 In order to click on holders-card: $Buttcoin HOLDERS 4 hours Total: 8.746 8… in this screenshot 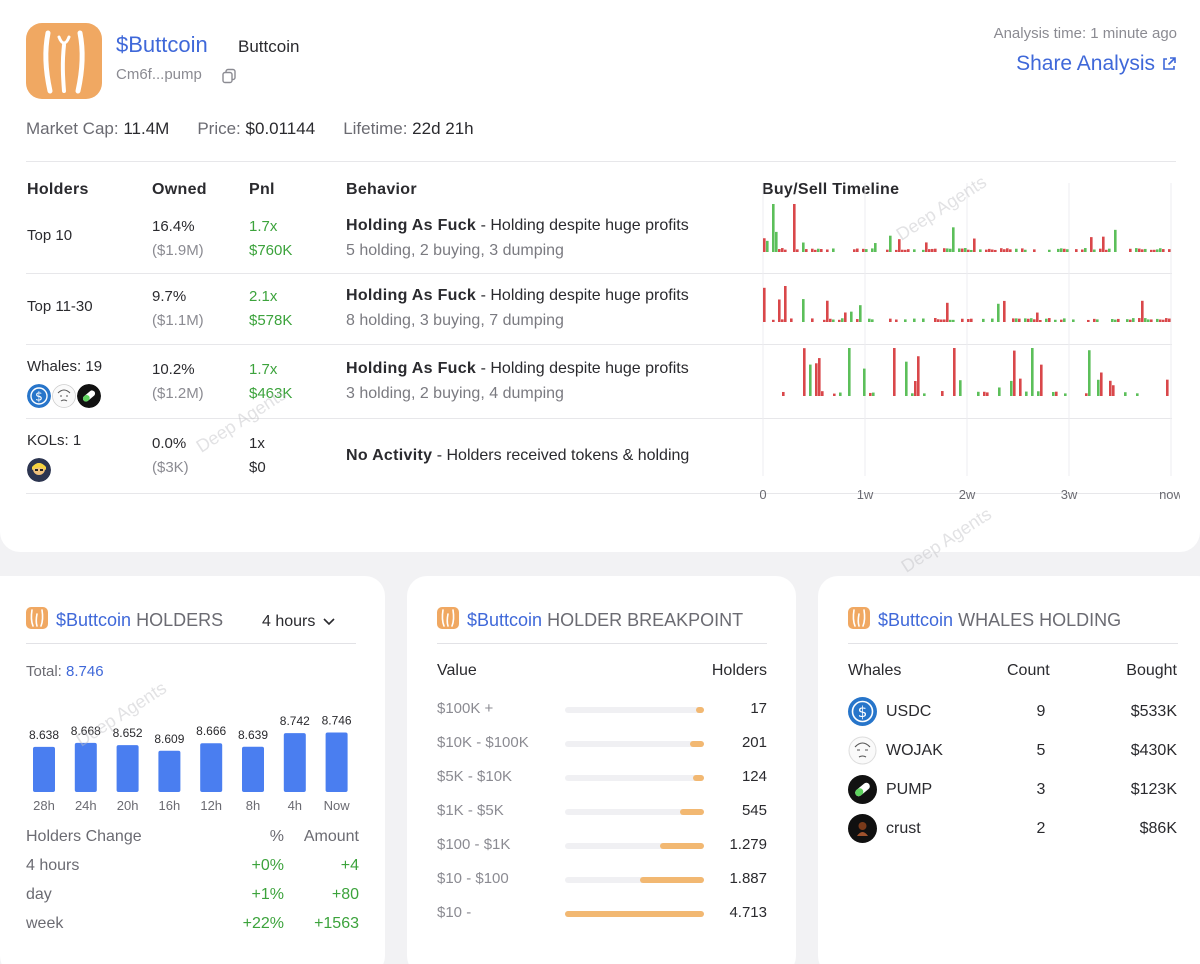, I will do `click(192, 770)`.